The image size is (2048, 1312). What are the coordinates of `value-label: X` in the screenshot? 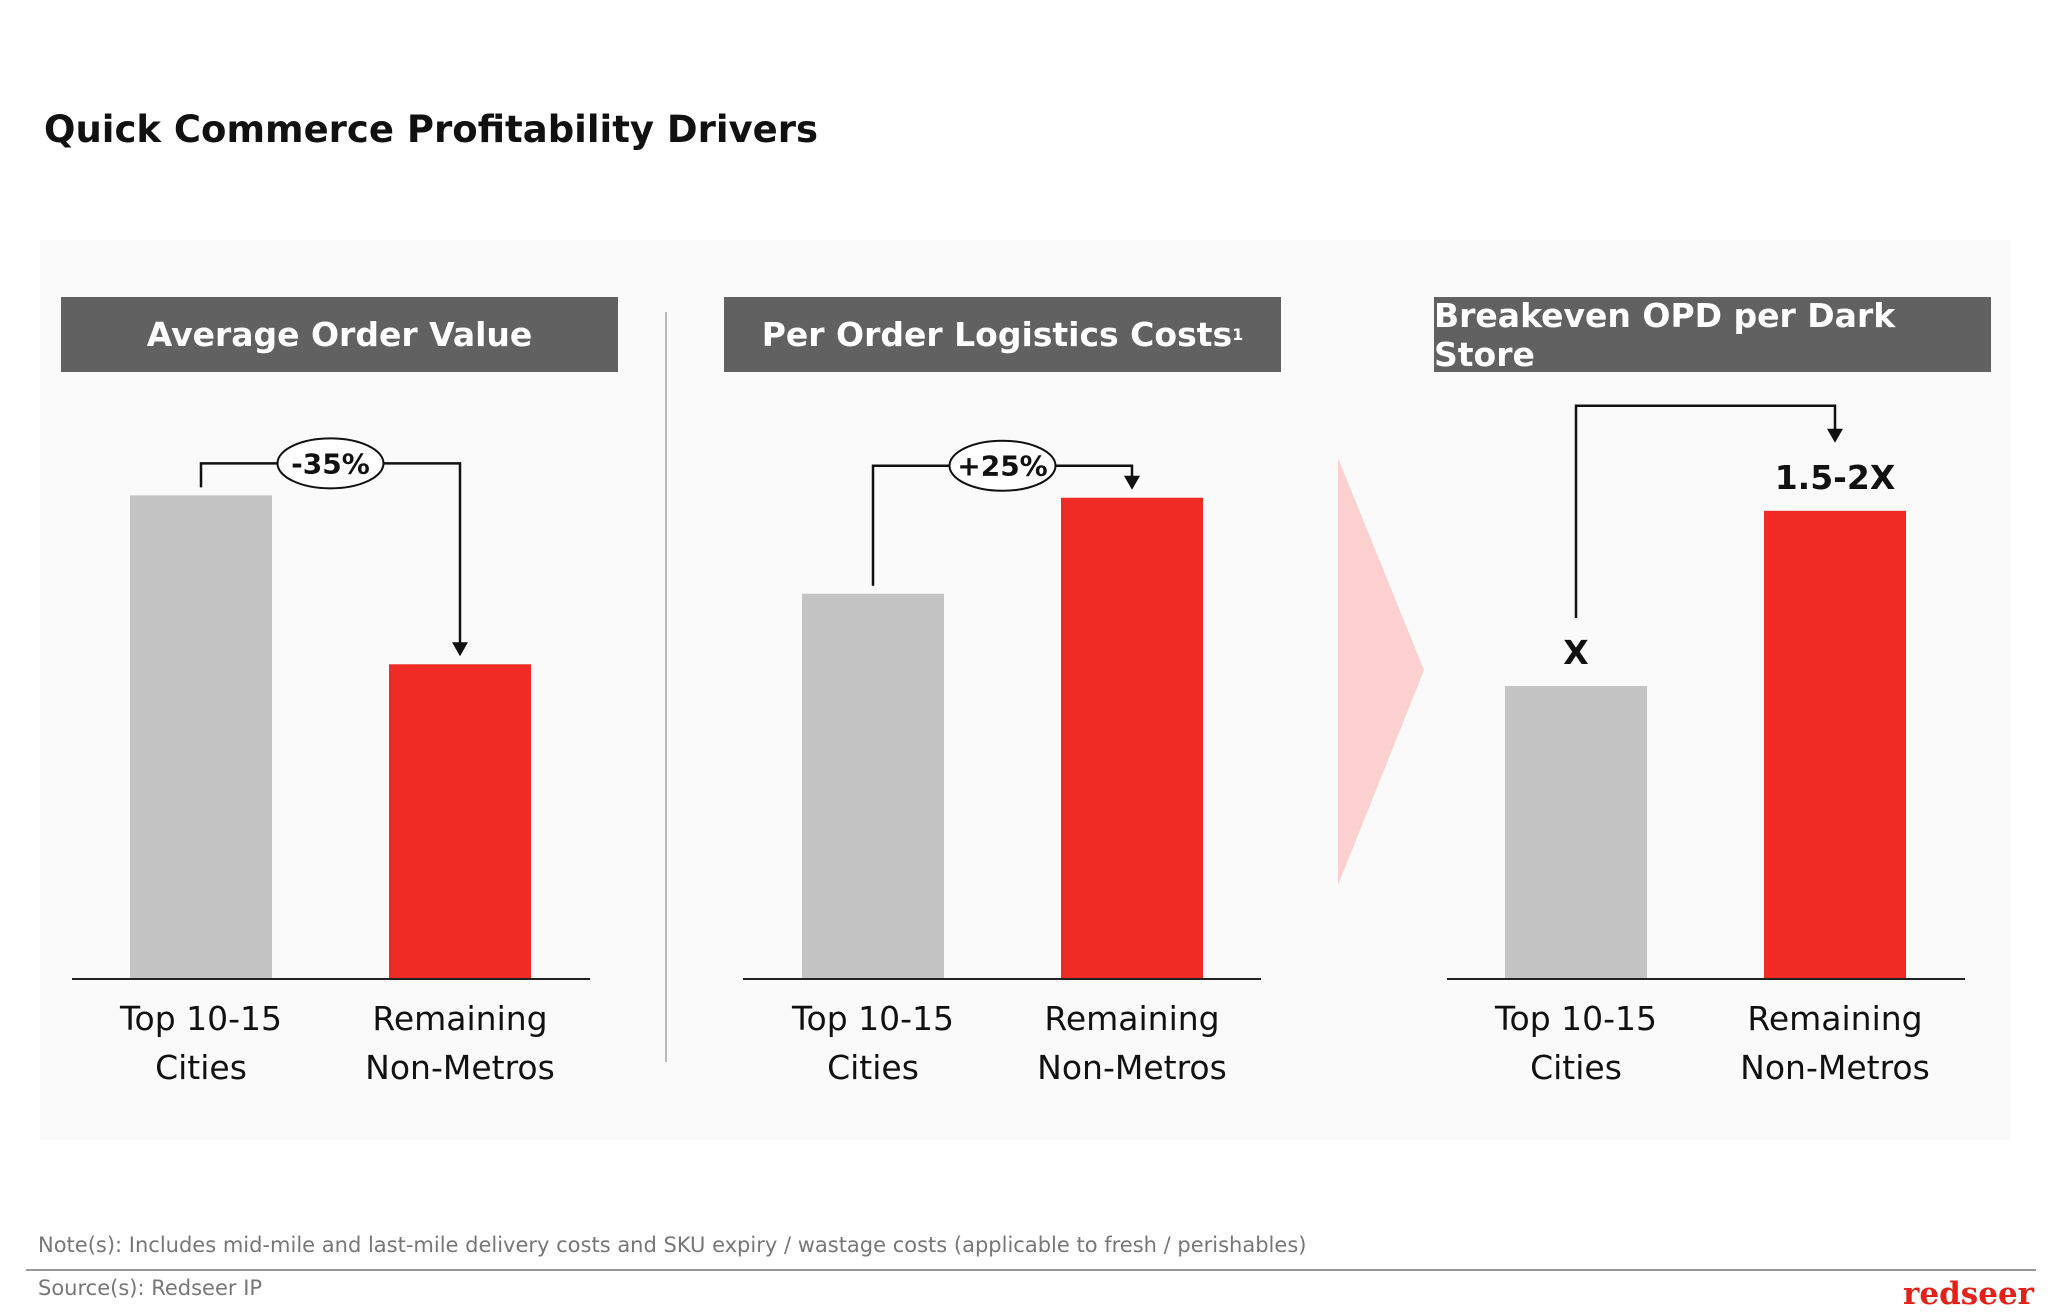 It's located at (1575, 652).